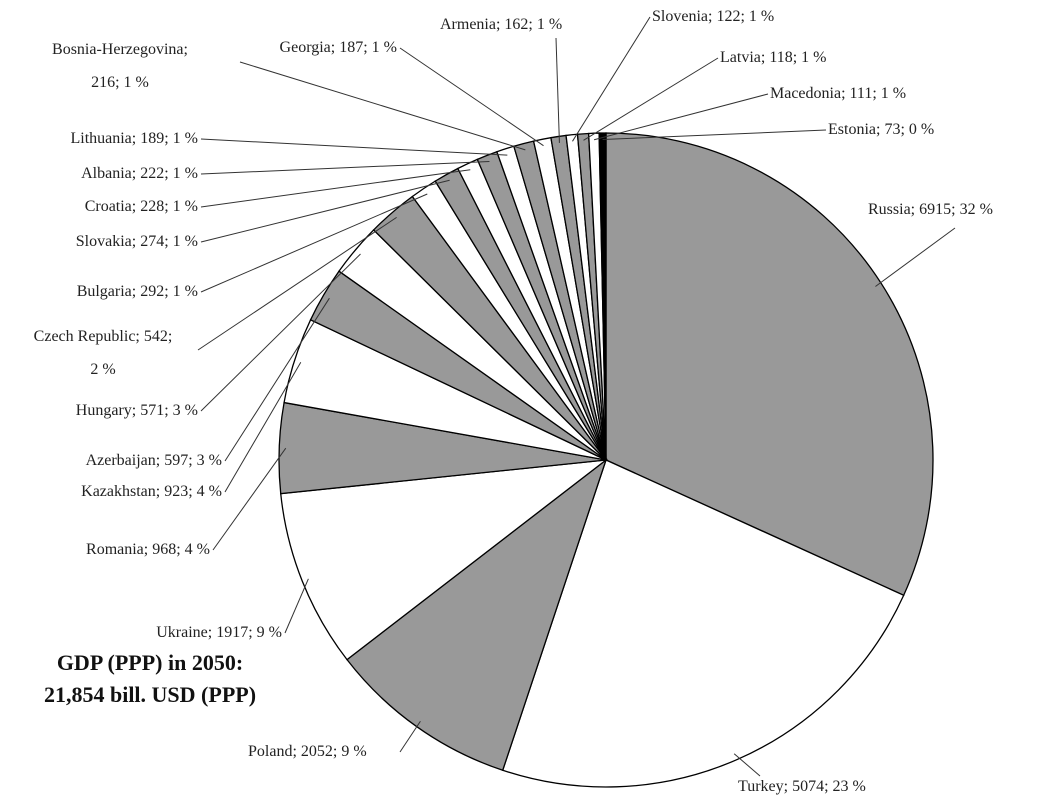  Describe the element at coordinates (802, 786) in the screenshot. I see `data-label: Turkey; 5074; 23 %` at that location.